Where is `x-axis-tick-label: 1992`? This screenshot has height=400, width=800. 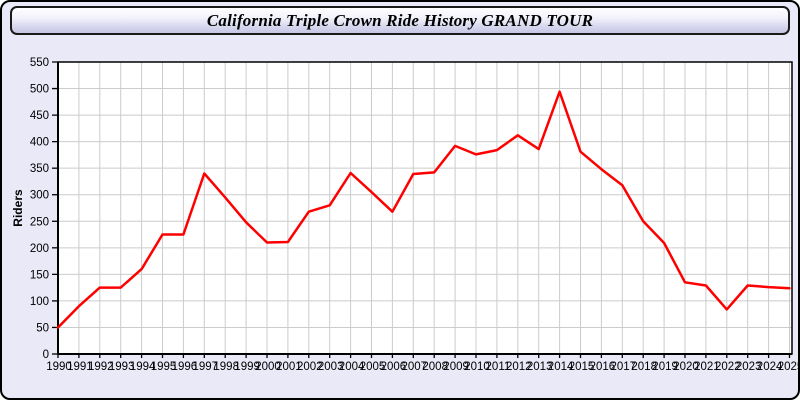
x-axis-tick-label: 1992 is located at coordinates (101, 367).